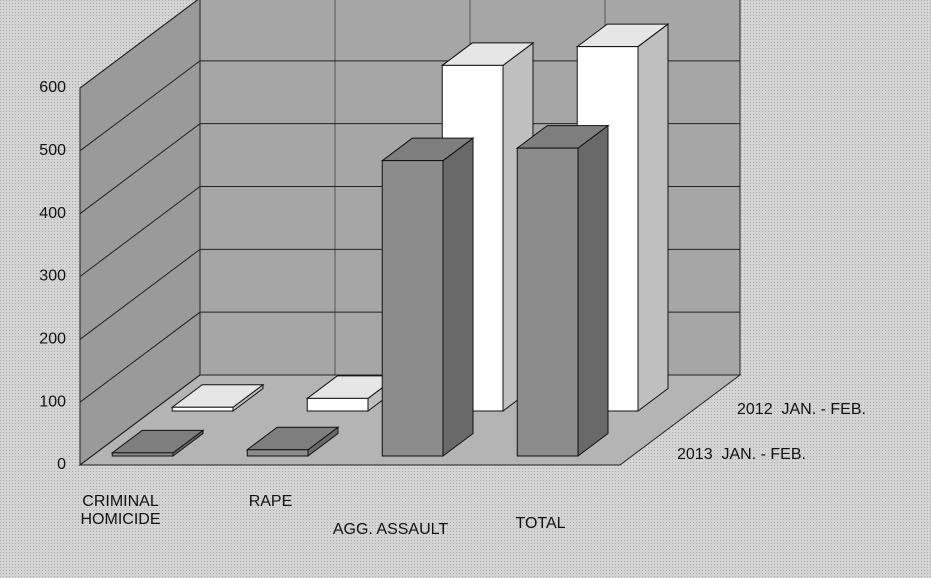 This screenshot has width=931, height=578. I want to click on y-tick-label: 400, so click(52, 213).